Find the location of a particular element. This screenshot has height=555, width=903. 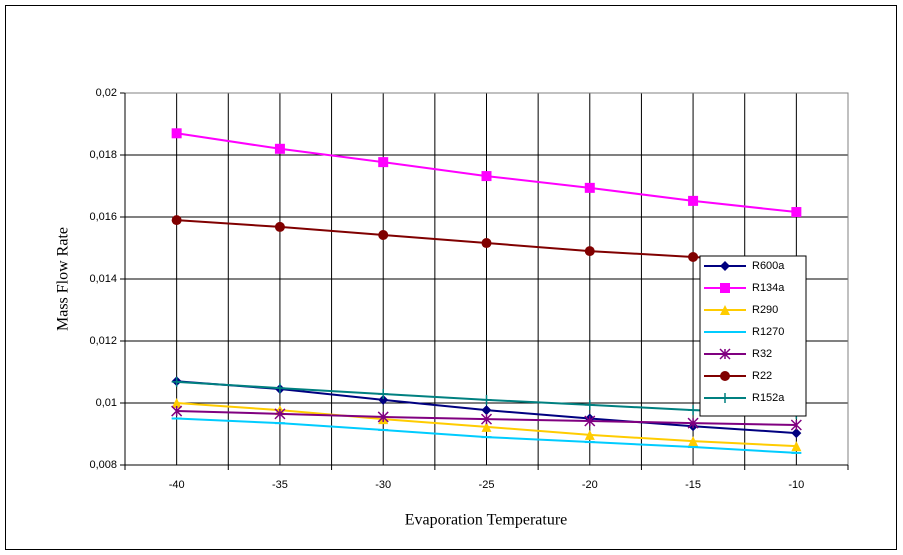

x-axis-title: Evaporation Temperature is located at coordinates (486, 520).